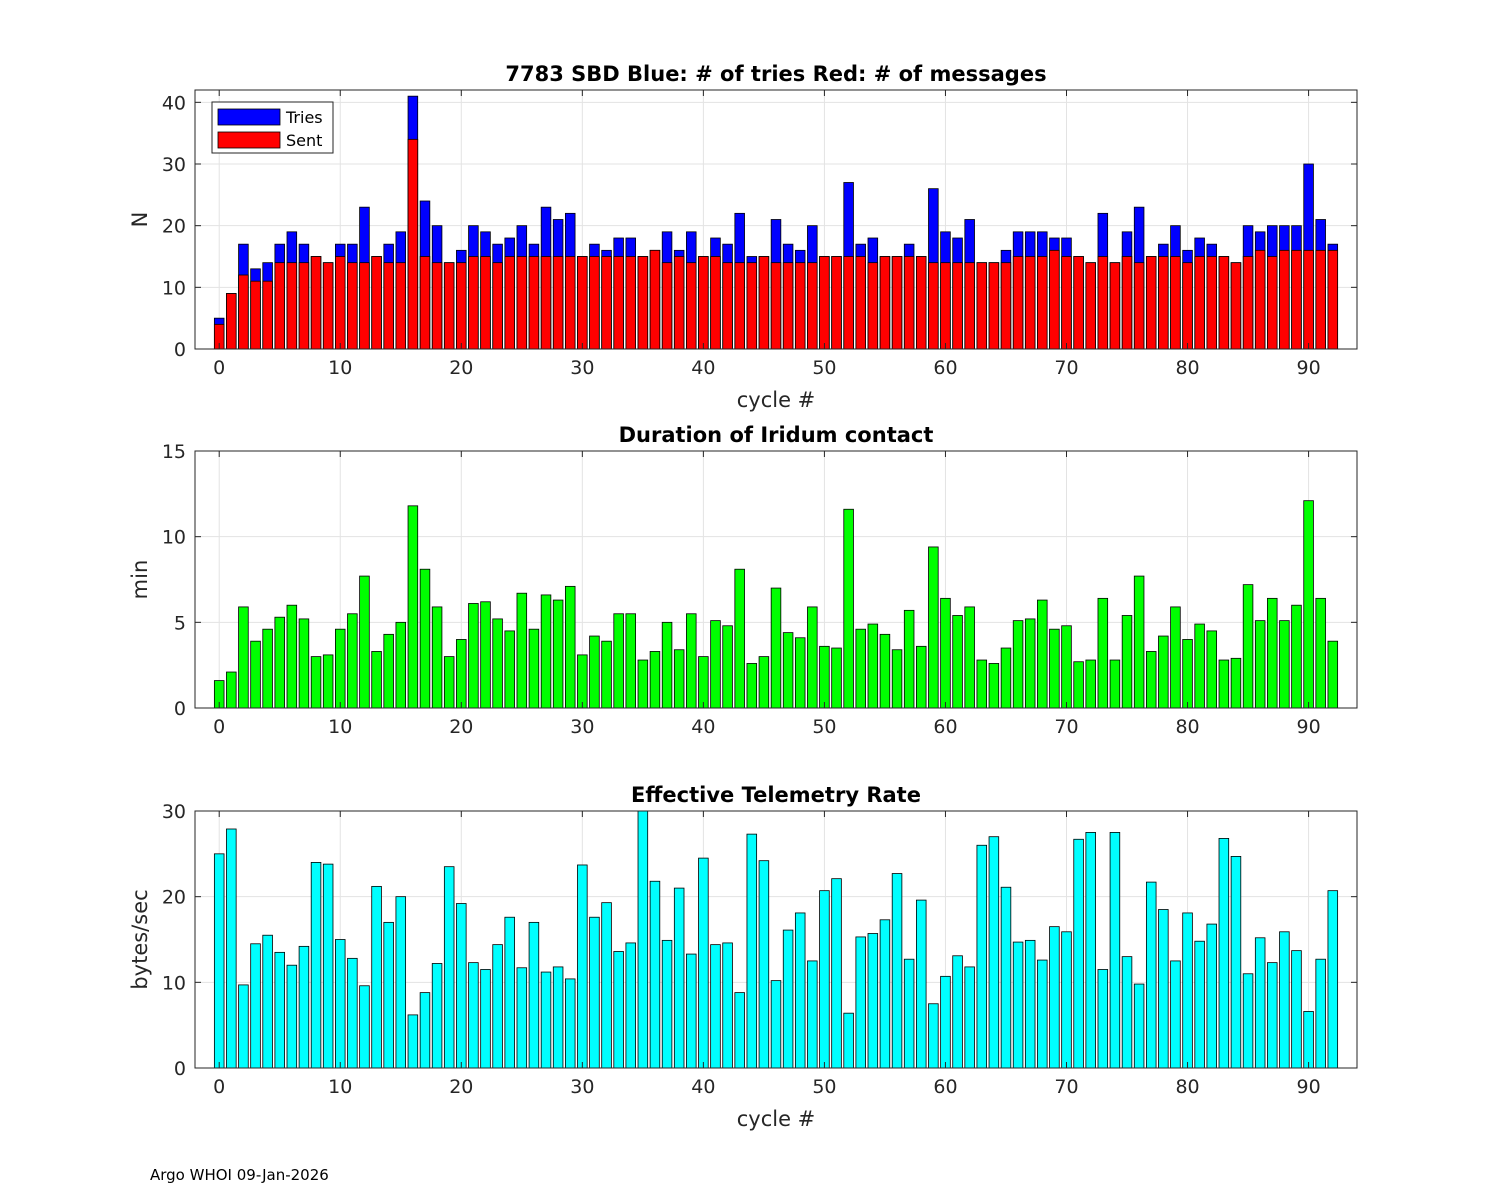 The height and width of the screenshot is (1200, 1500). I want to click on rate-x-axis-label: cycle #, so click(776, 1119).